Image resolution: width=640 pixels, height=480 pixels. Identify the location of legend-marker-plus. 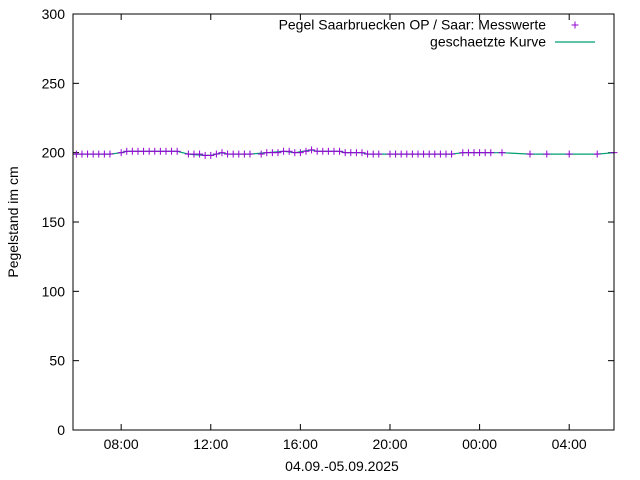
(575, 25).